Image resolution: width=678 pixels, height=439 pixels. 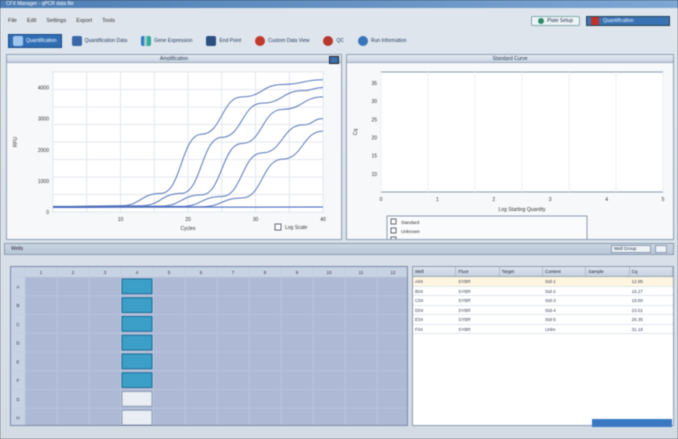 I want to click on x-tick-label: 10, so click(x=121, y=220).